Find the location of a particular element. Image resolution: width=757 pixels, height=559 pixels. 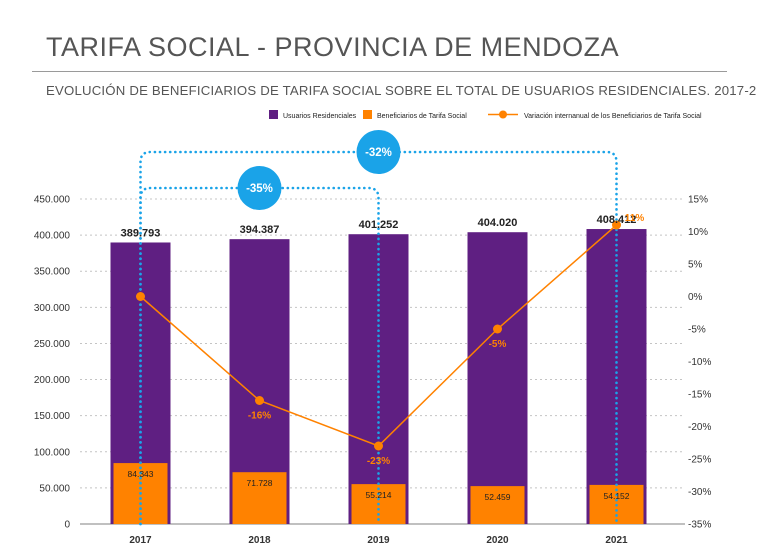

data-label-beneficiarios: 84.343 is located at coordinates (141, 474).